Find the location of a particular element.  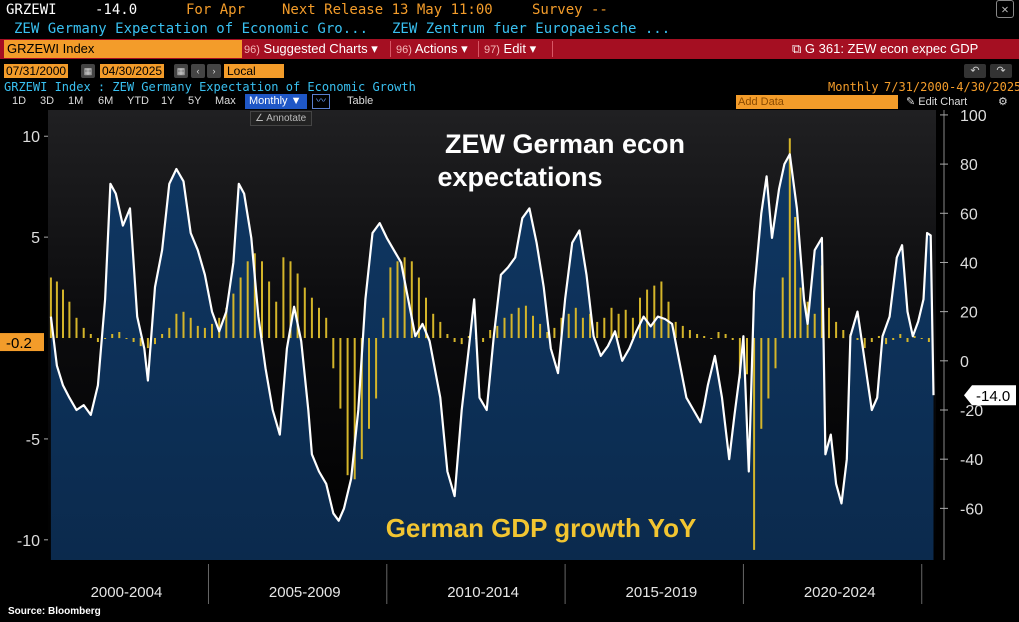

ticker-symbol: GRZEWI is located at coordinates (31, 10).